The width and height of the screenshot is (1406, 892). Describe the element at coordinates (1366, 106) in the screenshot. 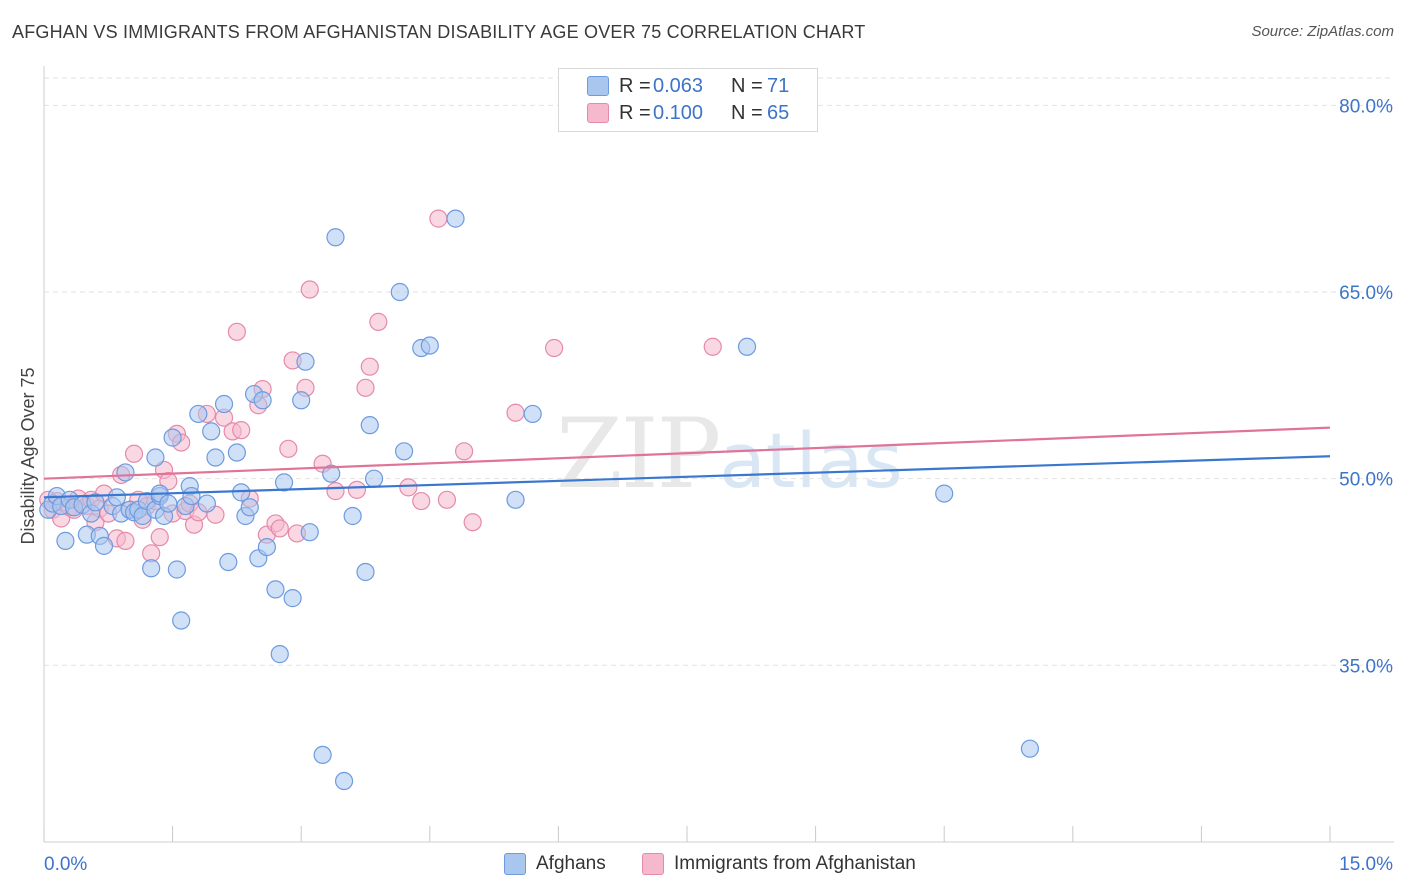

I see `y-tick-label: 80.0%` at that location.